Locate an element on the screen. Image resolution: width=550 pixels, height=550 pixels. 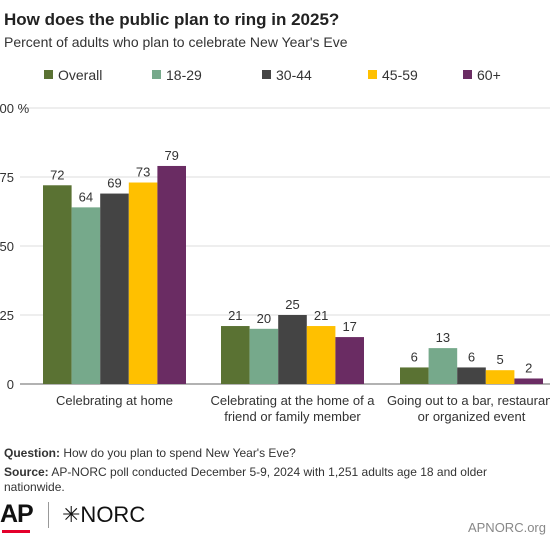
x-category-label: or organized event is located at coordinates (472, 416).